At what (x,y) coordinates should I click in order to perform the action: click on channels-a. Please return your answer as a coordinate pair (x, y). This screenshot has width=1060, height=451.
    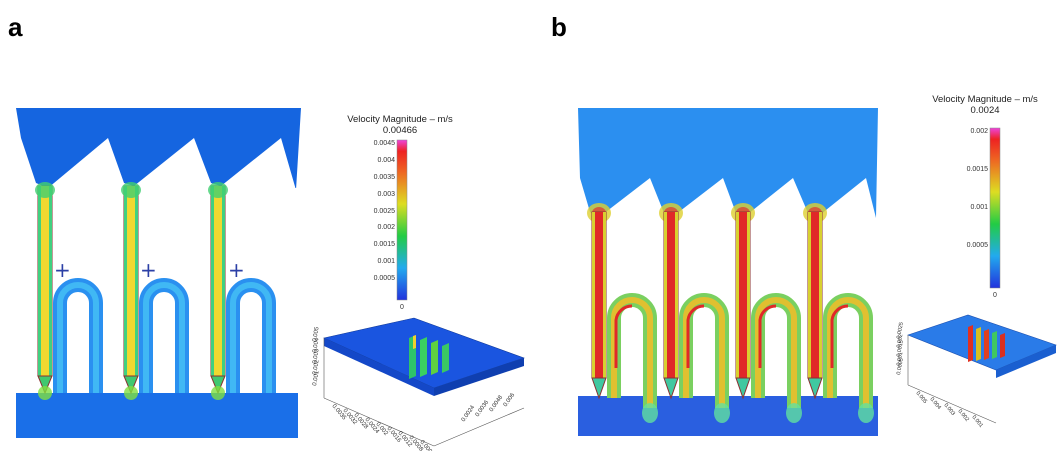
    Looking at the image, I should click on (155, 291).